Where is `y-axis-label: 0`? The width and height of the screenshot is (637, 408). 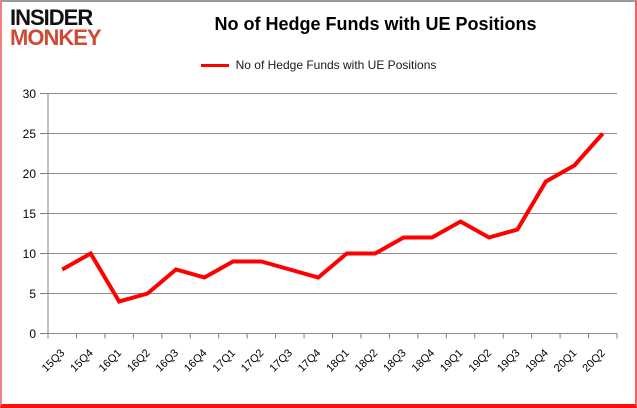
y-axis-label: 0 is located at coordinates (32, 334).